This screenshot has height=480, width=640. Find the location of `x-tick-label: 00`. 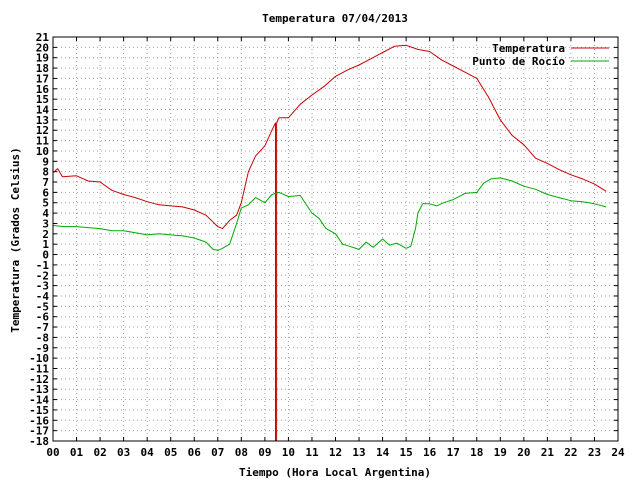

x-tick-label: 00 is located at coordinates (52, 452).